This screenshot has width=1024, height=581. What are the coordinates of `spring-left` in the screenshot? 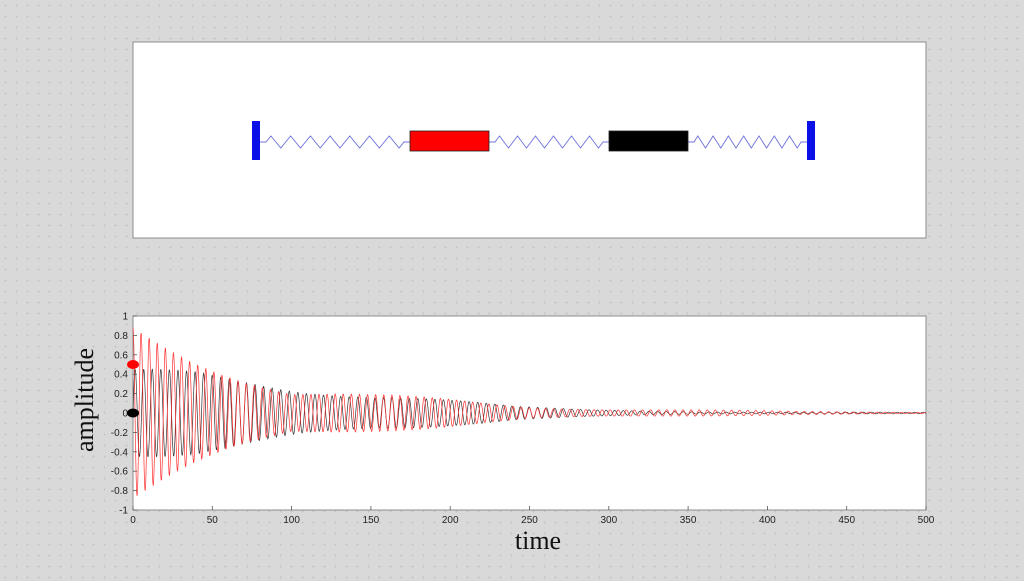 It's located at (335, 142).